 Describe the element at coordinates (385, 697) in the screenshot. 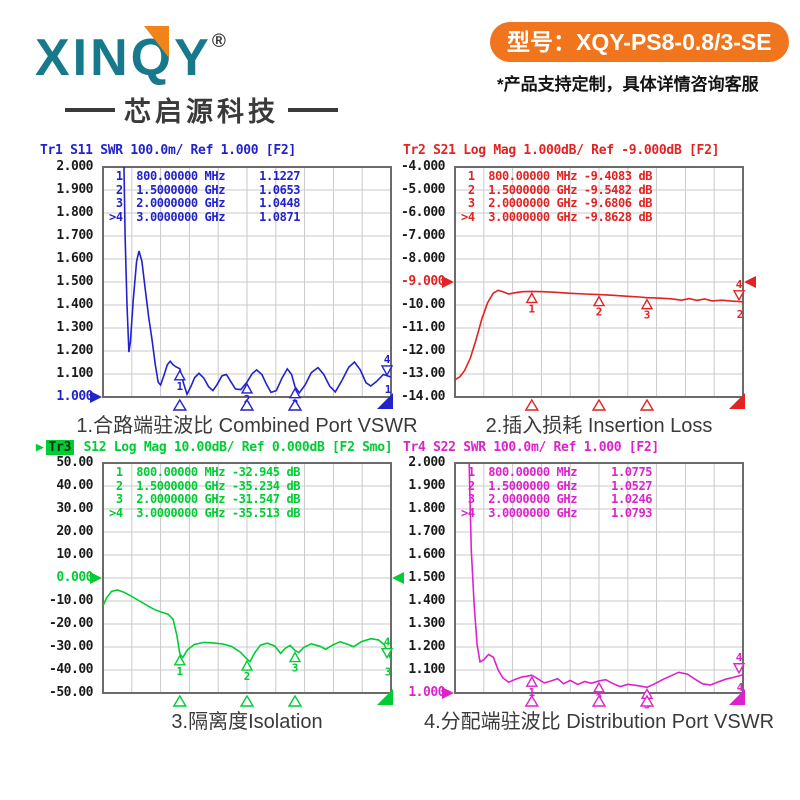

I see `active-stimulus-triangle-icon` at that location.